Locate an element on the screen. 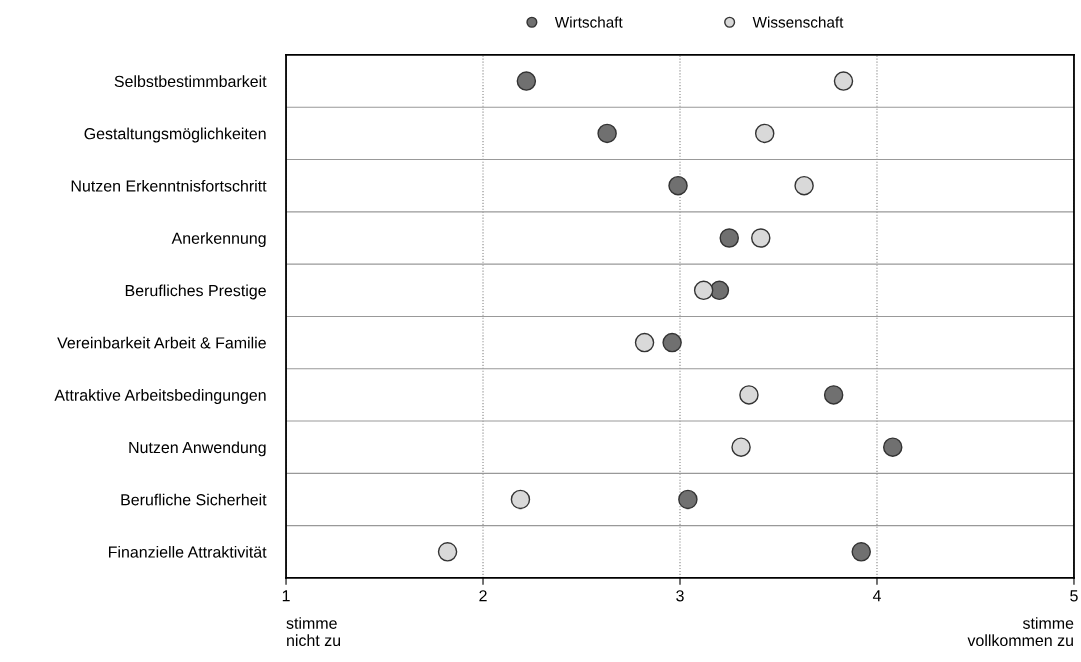 This screenshot has width=1081, height=662. y-tick-label: Attraktive Arbeitsbedingungen is located at coordinates (160, 396).